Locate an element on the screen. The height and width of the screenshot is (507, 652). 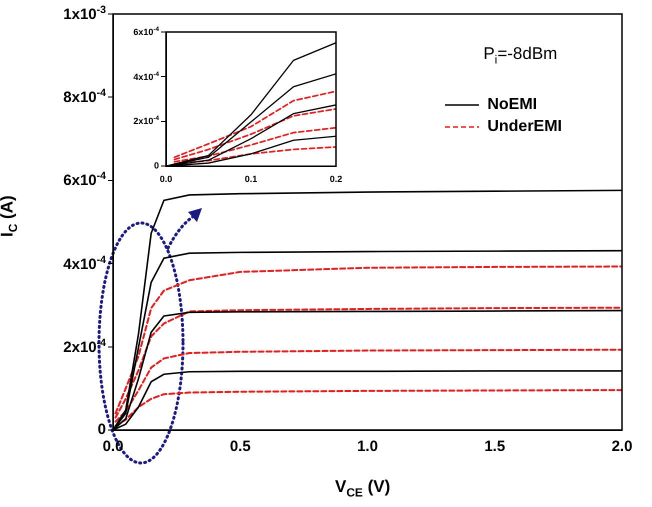
y-tick-label: 1x10$^{-3}$ is located at coordinates (84, 14).